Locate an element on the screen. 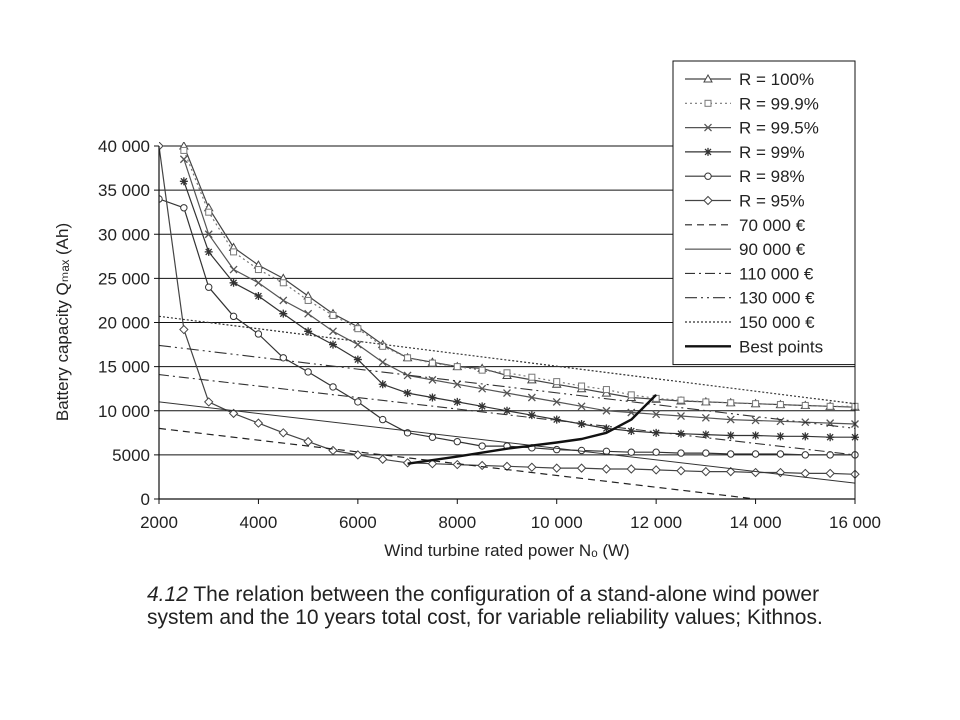 This screenshot has width=960, height=720. y-tick-label: 15 000 is located at coordinates (124, 367).